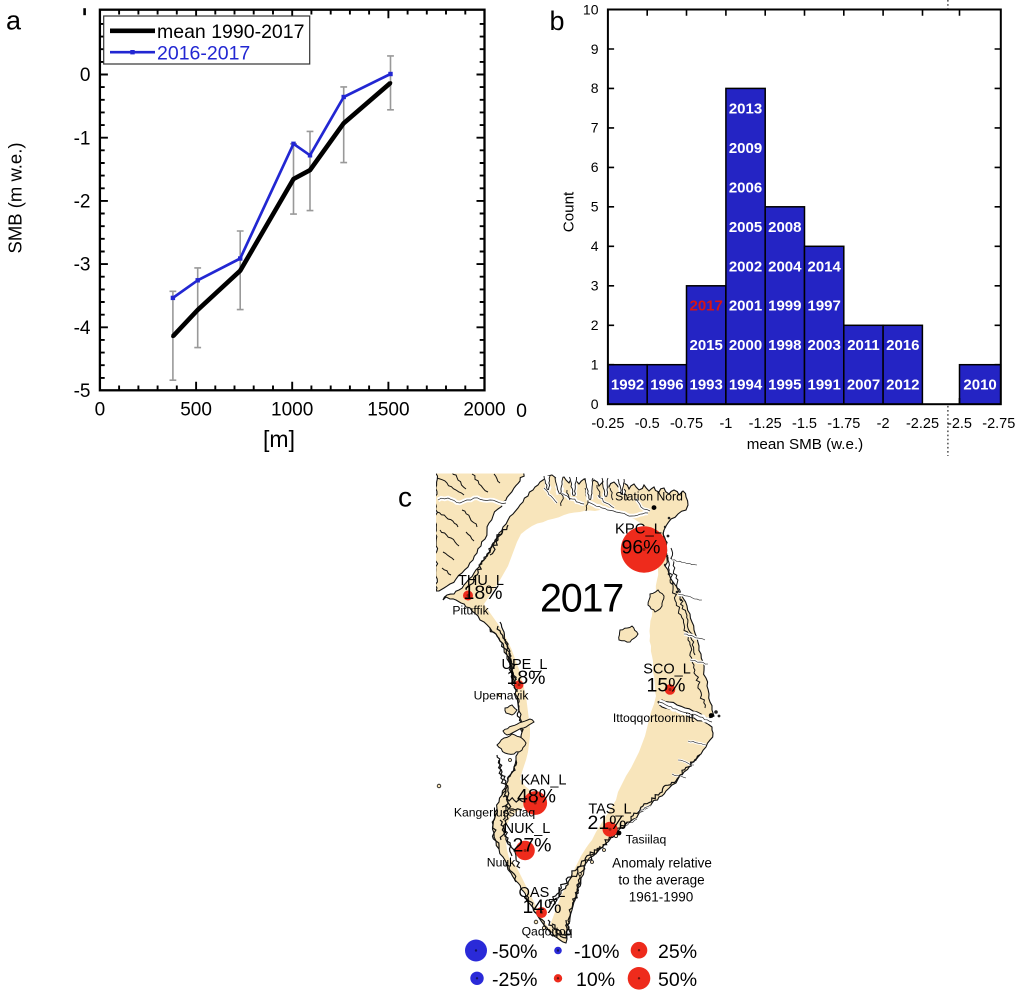  What do you see at coordinates (627, 385) in the screenshot?
I see `svg-text: 1992` at bounding box center [627, 385].